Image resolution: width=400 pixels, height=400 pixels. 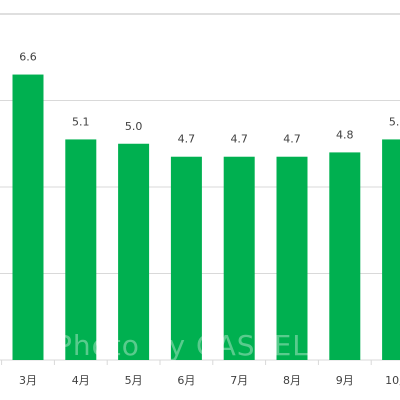 I want to click on watermark-text: Photo by CASTEL, so click(x=182, y=345).